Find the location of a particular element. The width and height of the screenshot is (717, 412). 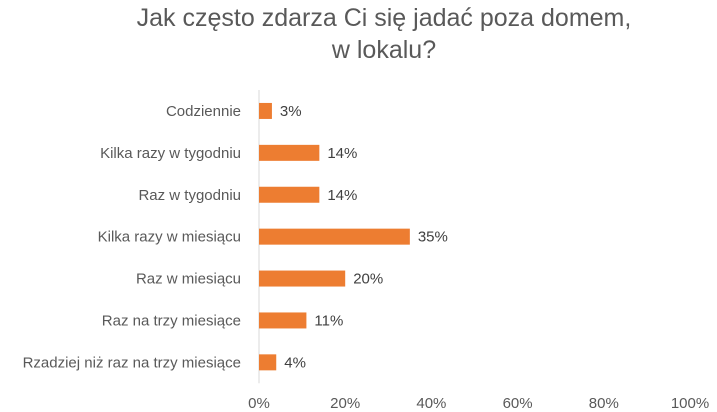

x-tick-label: 60% is located at coordinates (518, 403).